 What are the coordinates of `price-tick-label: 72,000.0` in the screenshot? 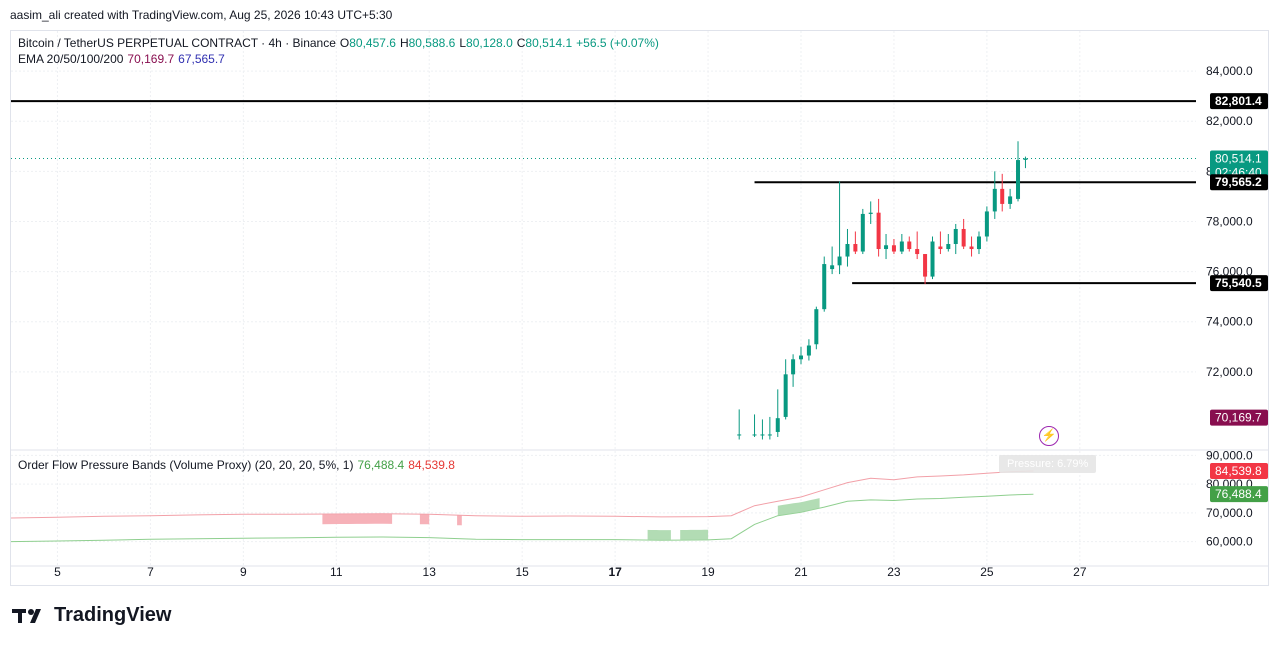 It's located at (1229, 372).